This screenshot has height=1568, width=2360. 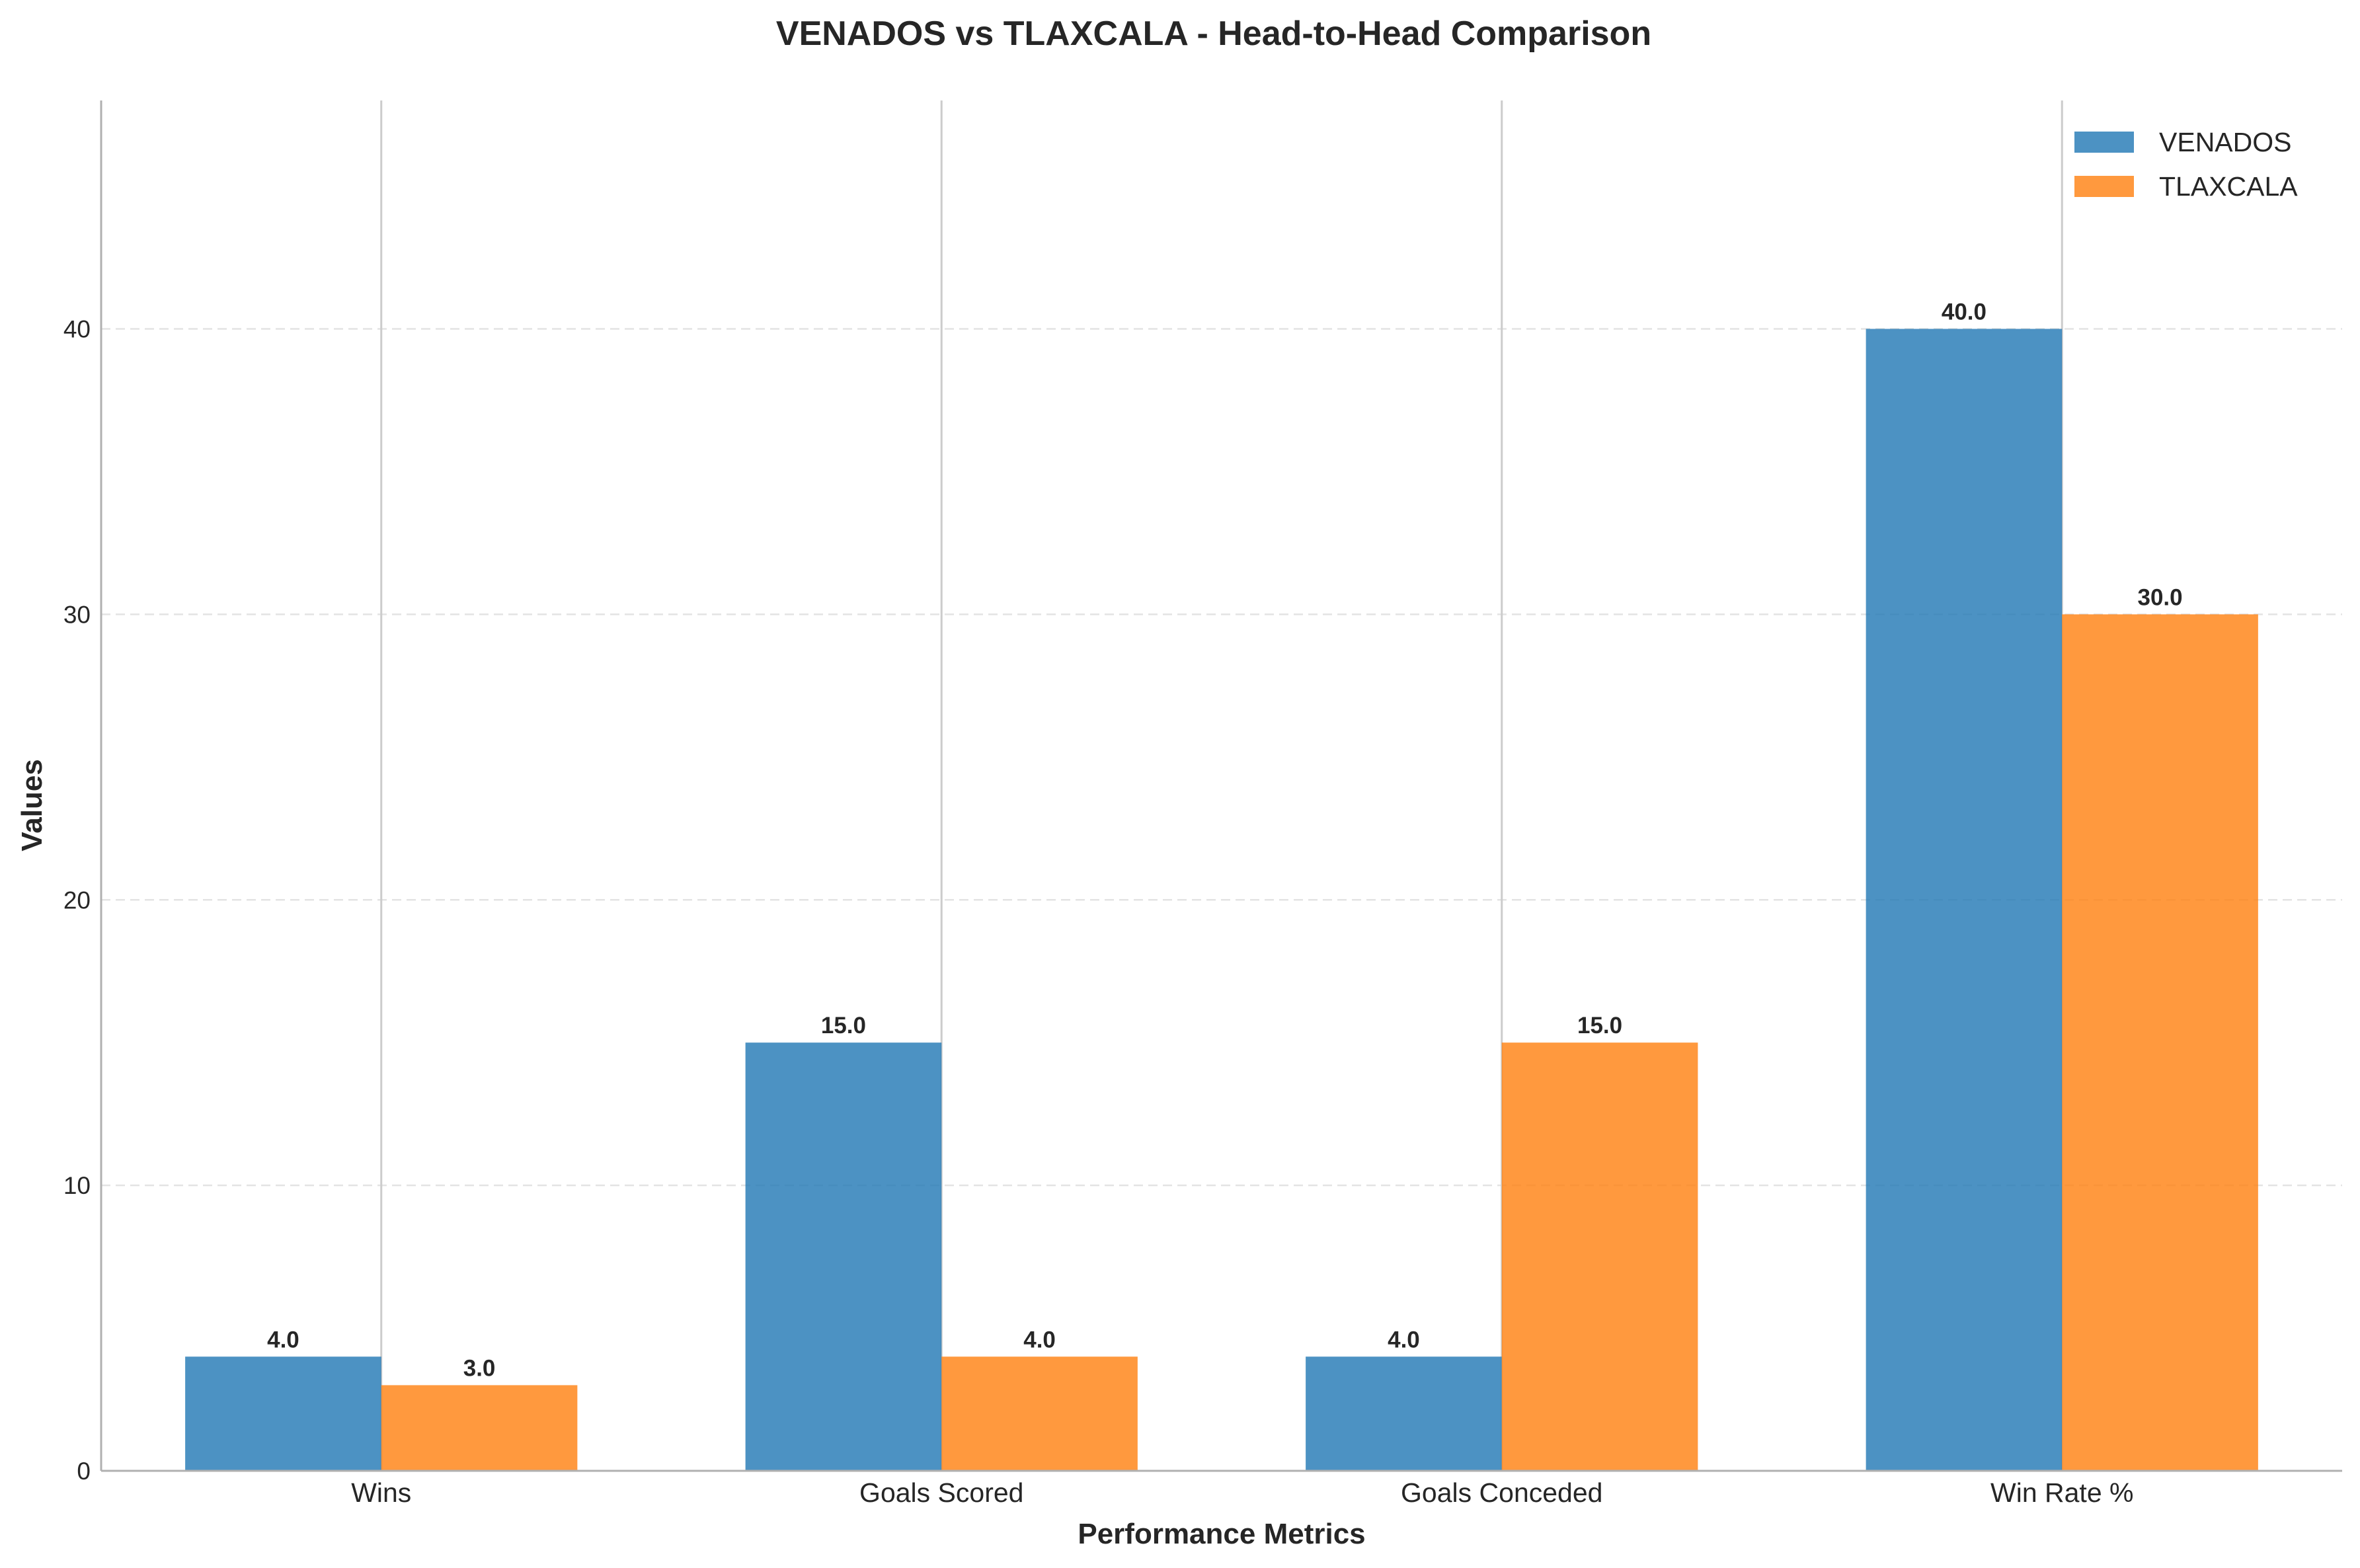 What do you see at coordinates (77, 1185) in the screenshot?
I see `y-tick-label: 10` at bounding box center [77, 1185].